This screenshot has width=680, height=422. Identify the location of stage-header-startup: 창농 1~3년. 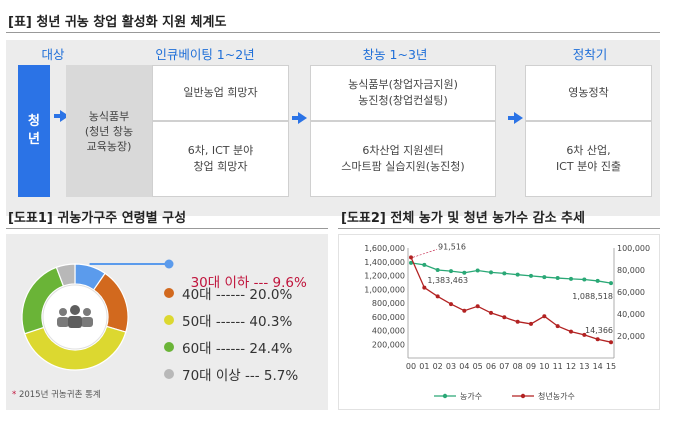
(395, 54).